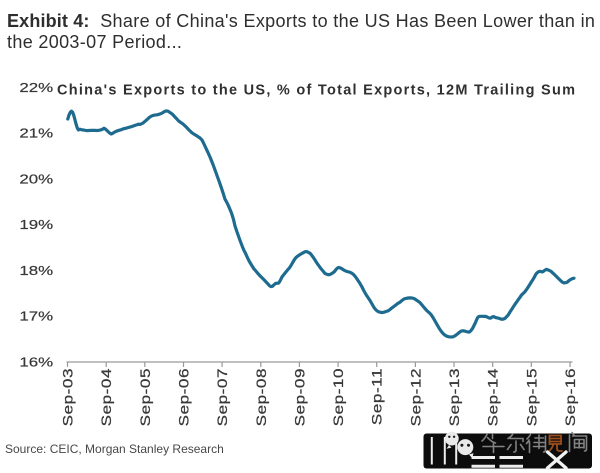 The height and width of the screenshot is (473, 600). I want to click on svg-text: 17%, so click(36, 316).